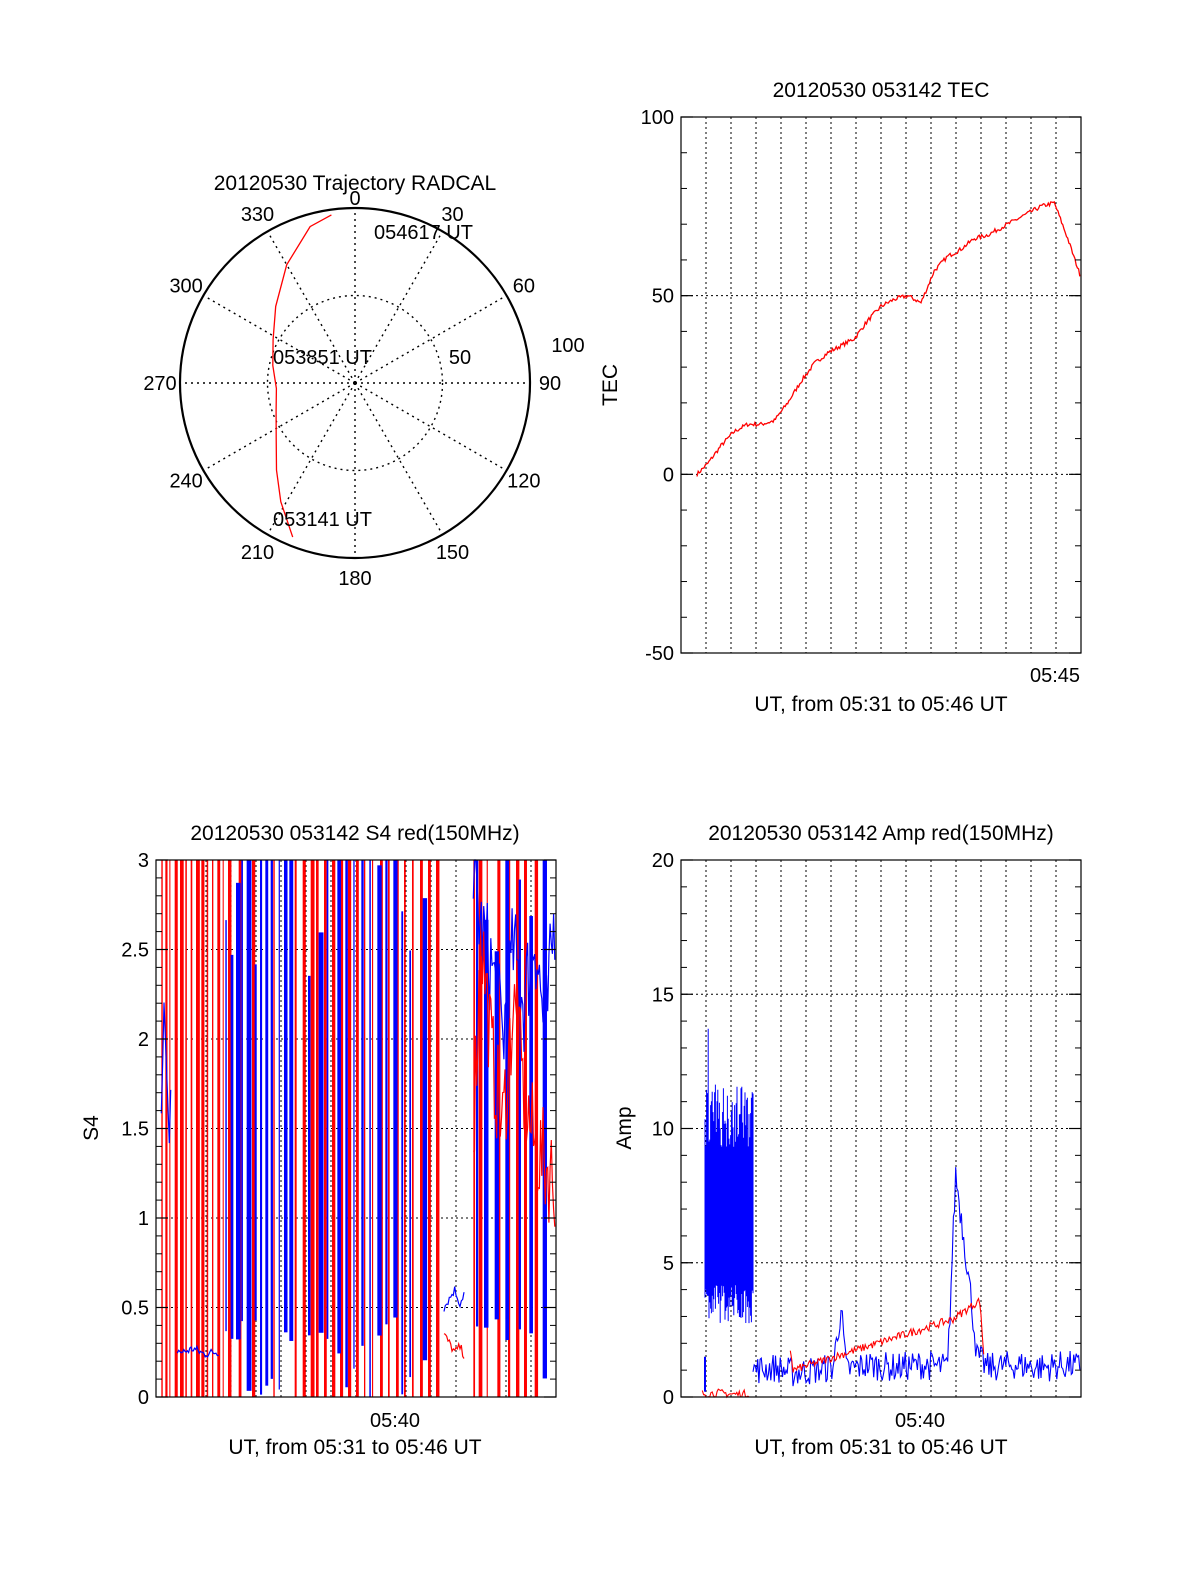  I want to click on s4-ticks, so click(356, 1128).